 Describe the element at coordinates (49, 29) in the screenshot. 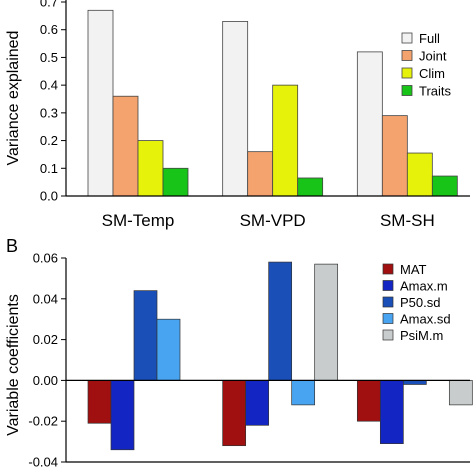

I see `panel-a-y-tick-label: 0.6` at that location.